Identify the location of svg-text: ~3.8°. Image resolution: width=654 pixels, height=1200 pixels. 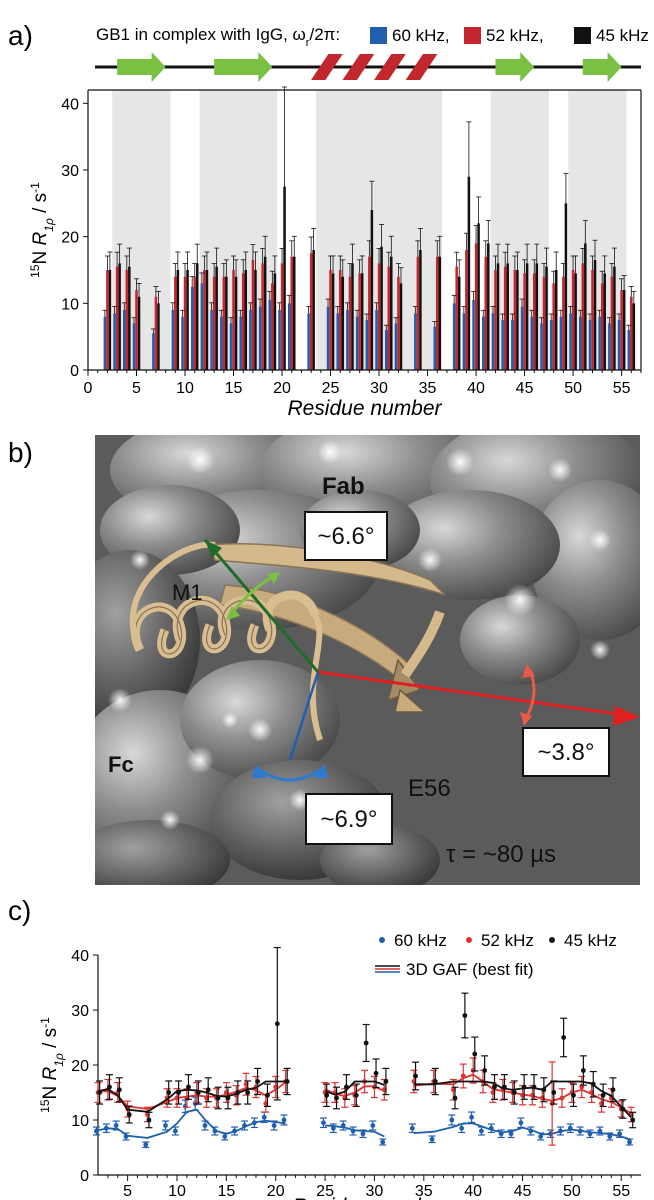
(566, 752).